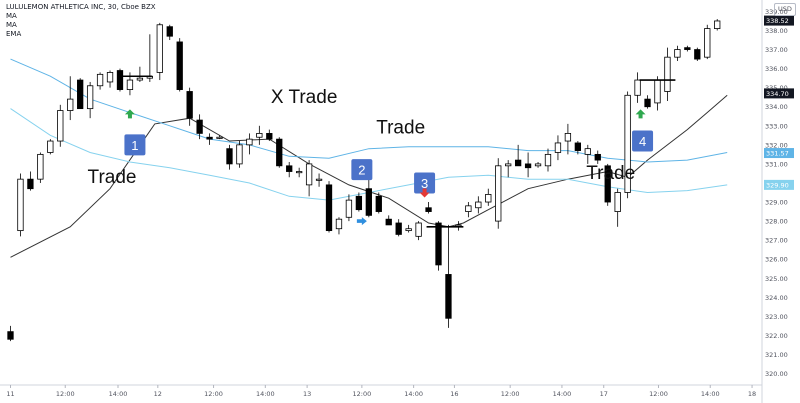 The width and height of the screenshot is (800, 403). I want to click on price-tick-label: 331.00, so click(776, 164).